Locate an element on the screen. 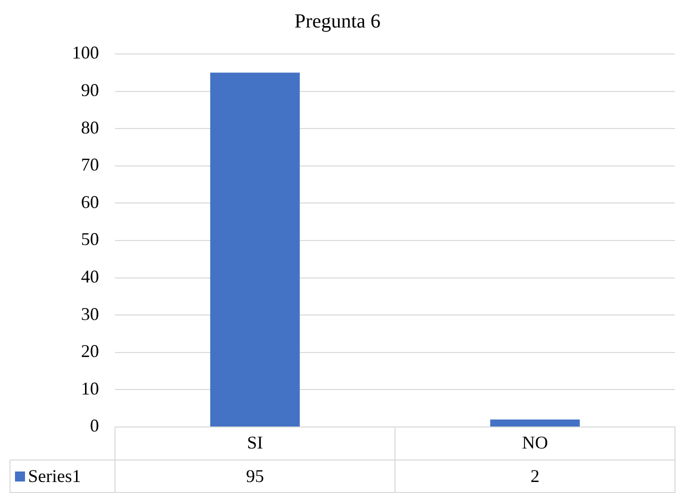 This screenshot has height=493, width=676. data-label: 95 is located at coordinates (255, 476).